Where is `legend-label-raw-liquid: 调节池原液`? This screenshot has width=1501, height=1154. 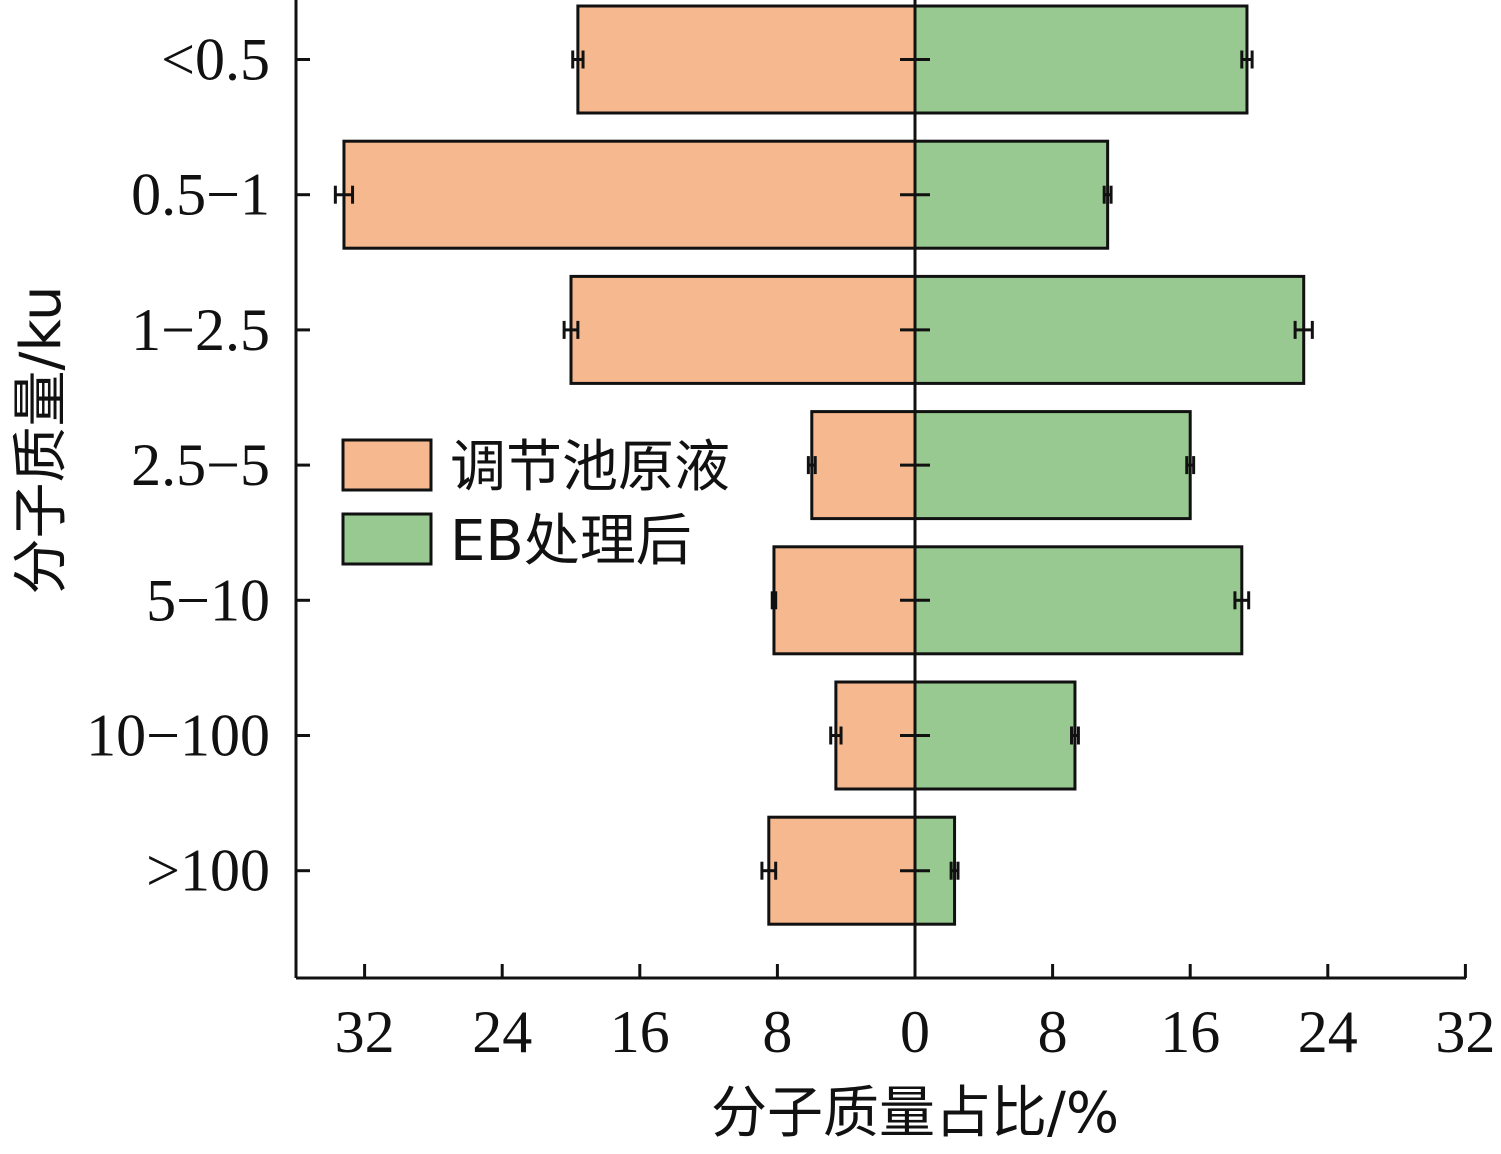 legend-label-raw-liquid: 调节池原液 is located at coordinates (590, 467).